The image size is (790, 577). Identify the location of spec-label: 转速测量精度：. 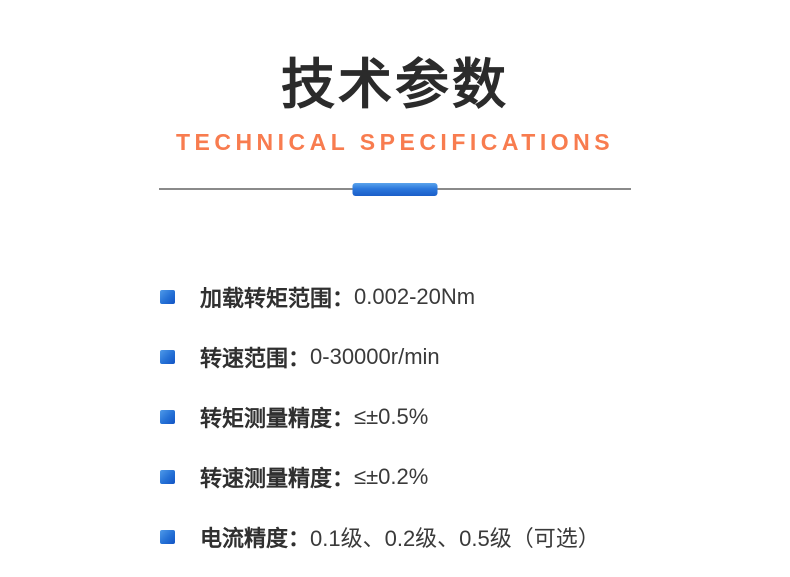
(277, 478).